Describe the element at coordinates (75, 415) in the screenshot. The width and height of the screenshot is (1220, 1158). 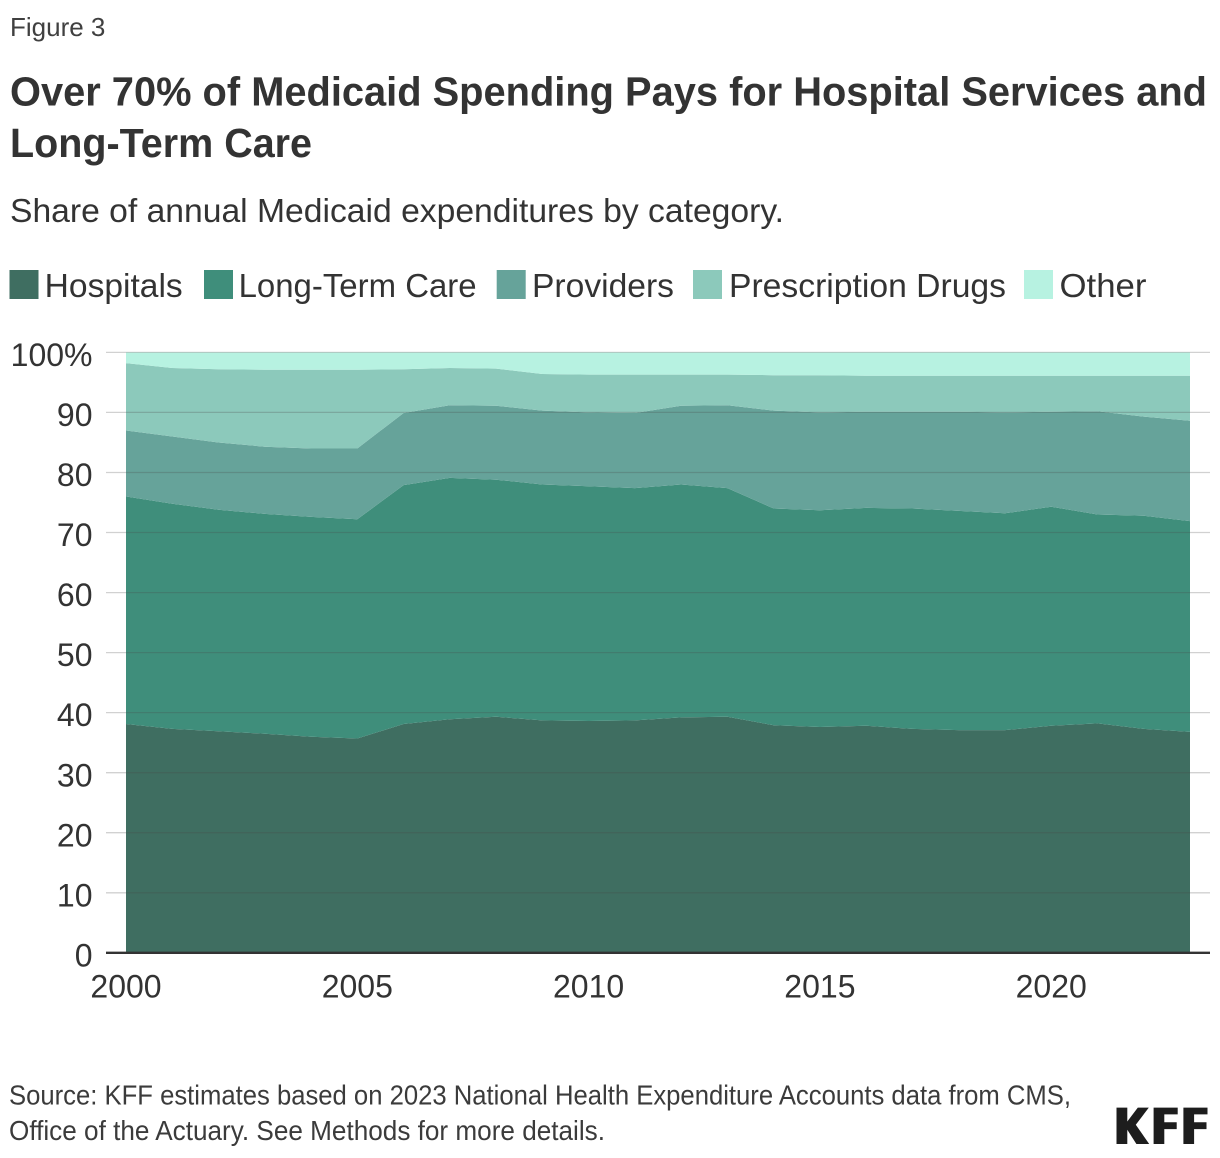
I see `svg-text: 90` at that location.